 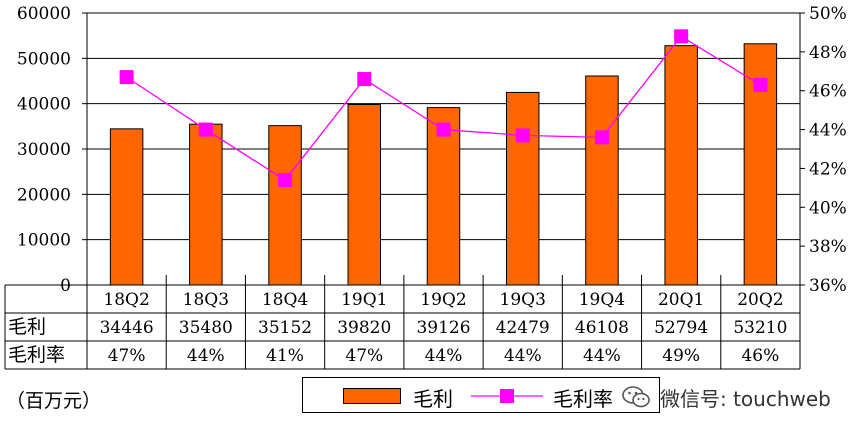 I want to click on y-right-tick-label: 36%, so click(x=828, y=286).